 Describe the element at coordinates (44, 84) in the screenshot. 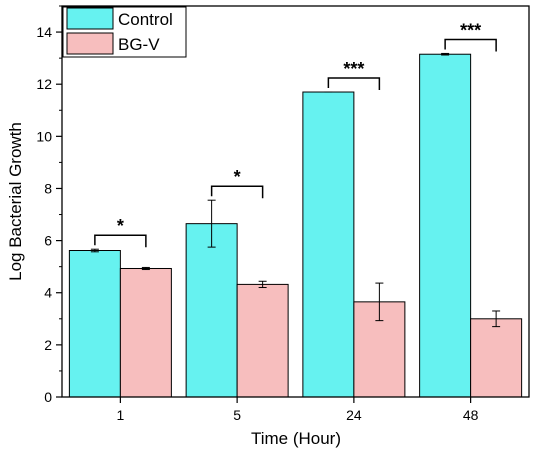

I see `y-tick-label-12: 12` at that location.